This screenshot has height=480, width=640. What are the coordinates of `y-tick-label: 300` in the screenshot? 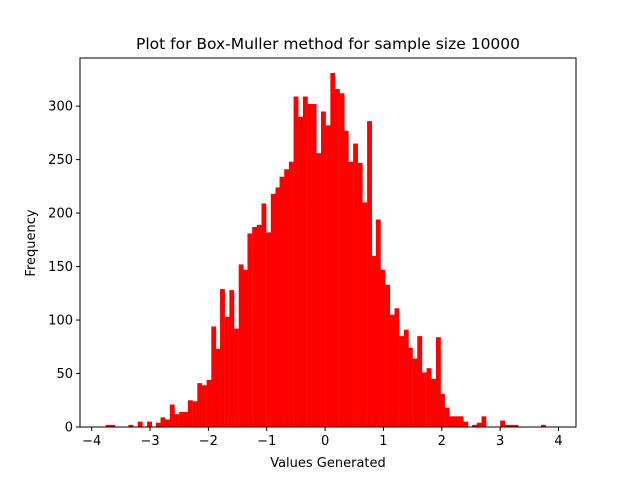 It's located at (60, 107).